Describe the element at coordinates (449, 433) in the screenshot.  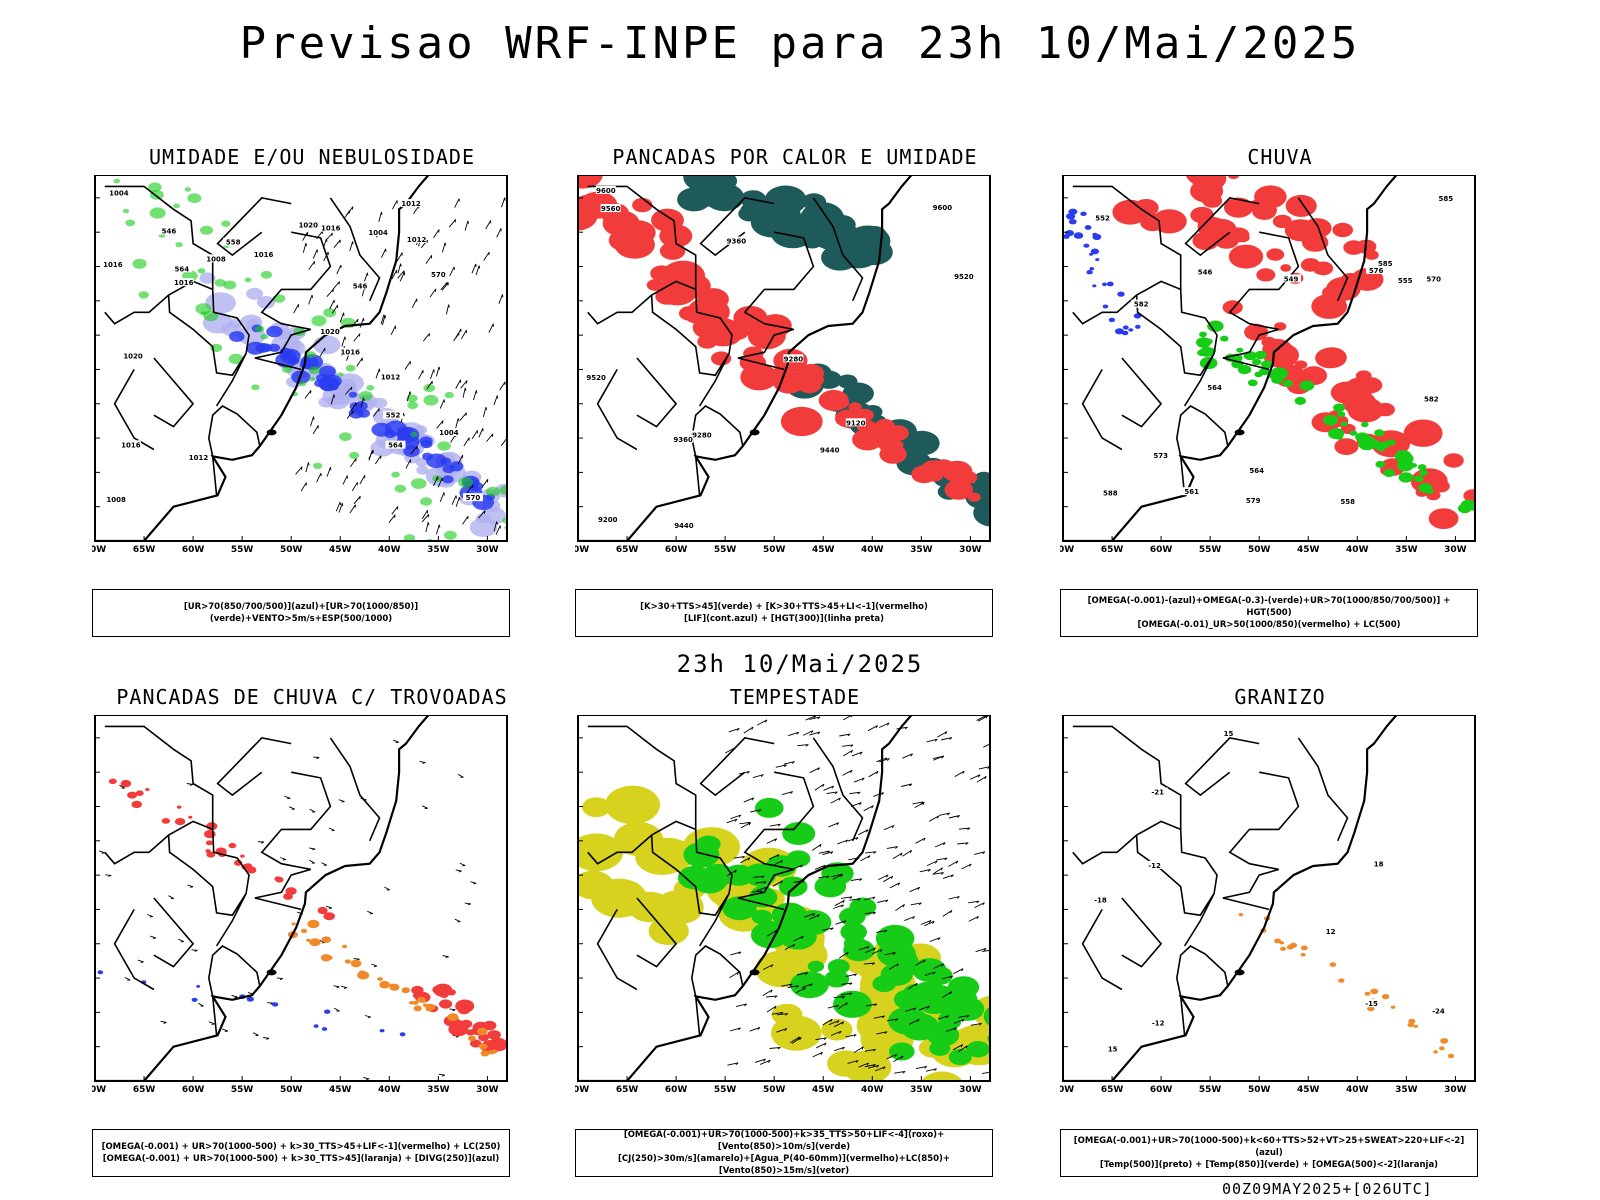
I see `contour-label: 1004` at that location.